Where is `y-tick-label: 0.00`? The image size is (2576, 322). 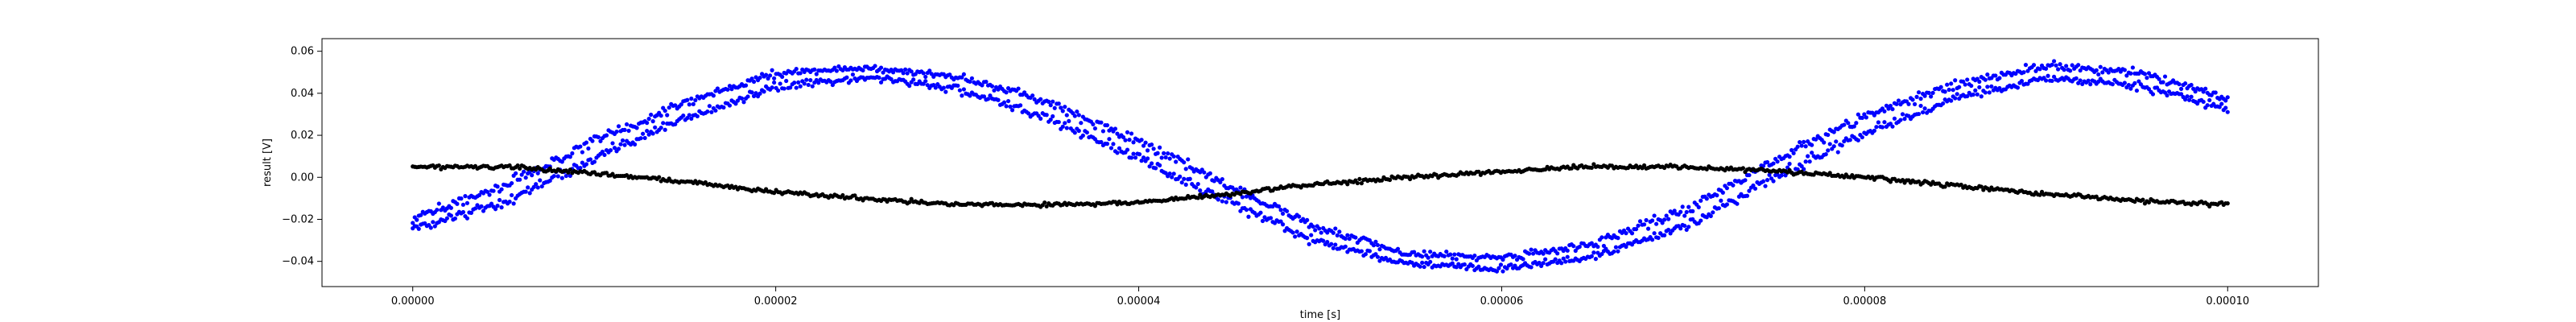 y-tick-label: 0.00 is located at coordinates (302, 177).